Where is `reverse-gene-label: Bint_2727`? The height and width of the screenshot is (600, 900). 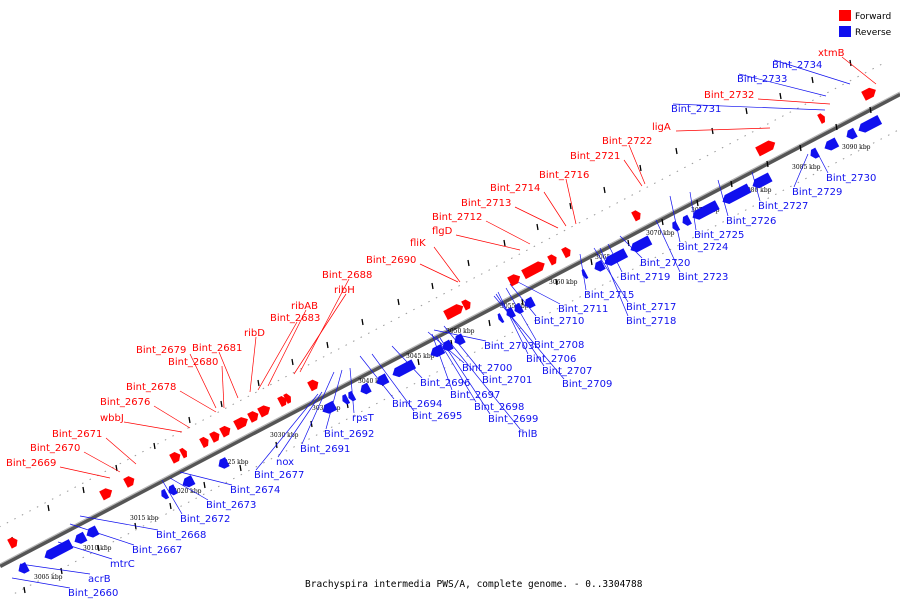
reverse-gene-label: Bint_2727 is located at coordinates (783, 206).